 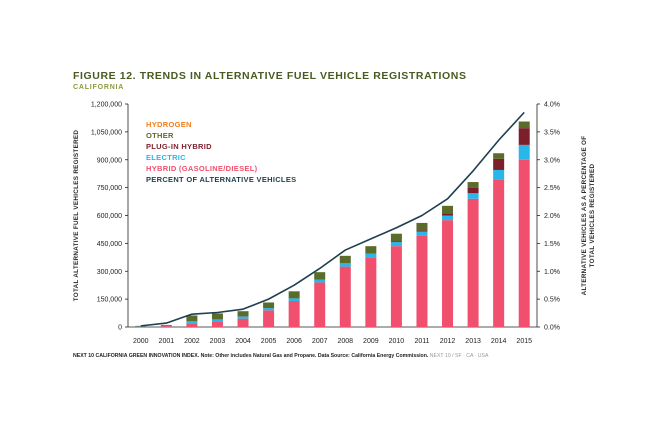 I want to click on x-tick-label: 2001, so click(x=167, y=341).